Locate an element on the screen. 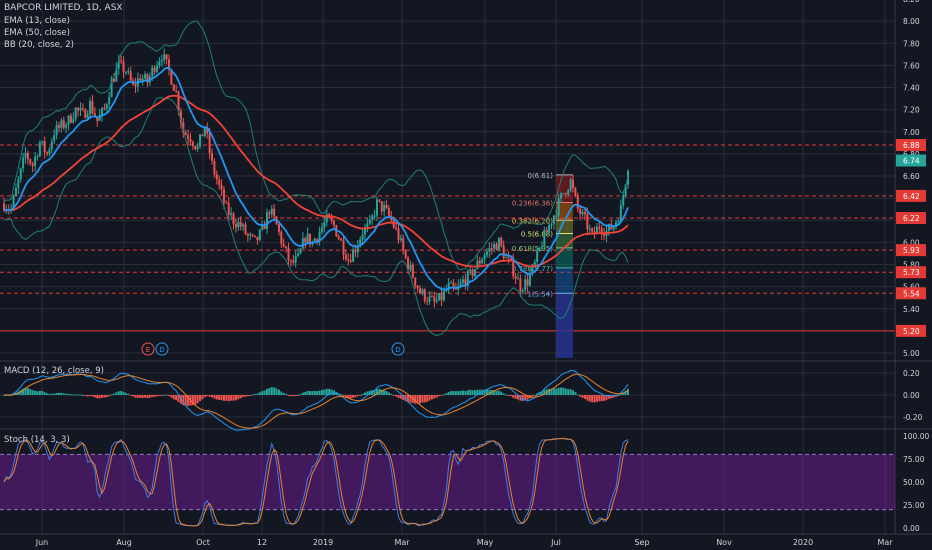 The image size is (932, 550). x-tick-label: 2020 is located at coordinates (803, 542).